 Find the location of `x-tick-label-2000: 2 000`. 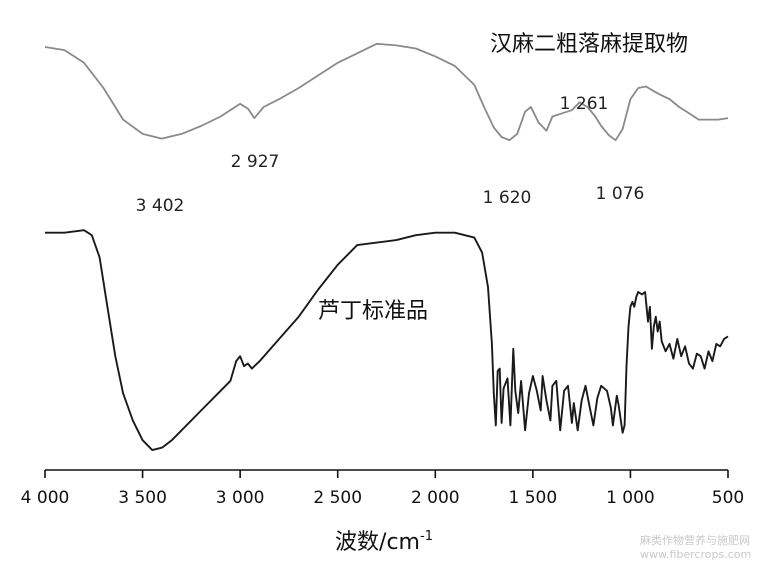

x-tick-label-2000: 2 000 is located at coordinates (435, 498).